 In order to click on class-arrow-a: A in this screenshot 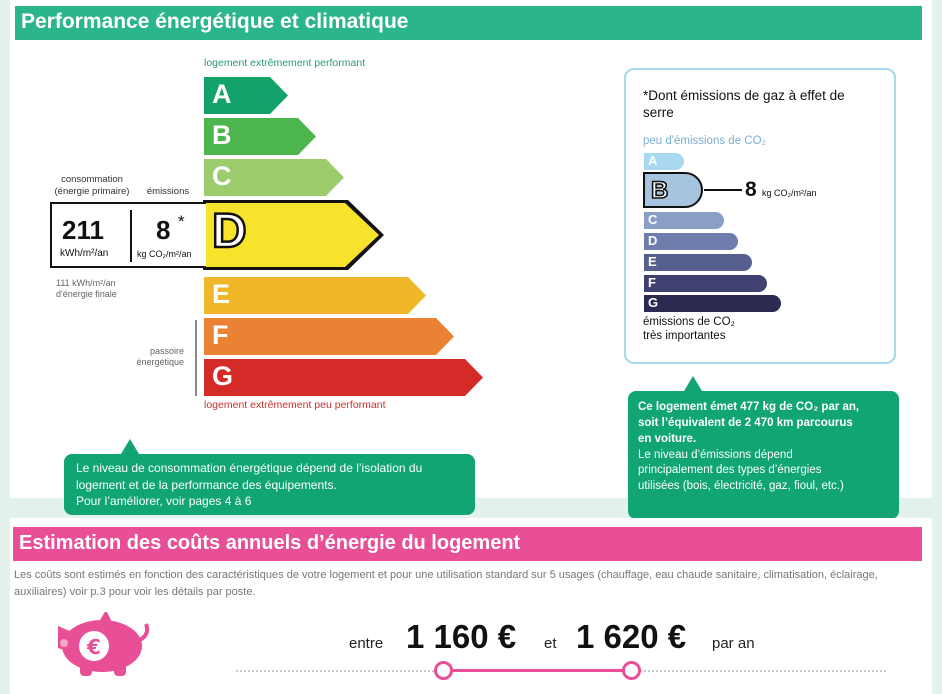, I will do `click(246, 95)`.